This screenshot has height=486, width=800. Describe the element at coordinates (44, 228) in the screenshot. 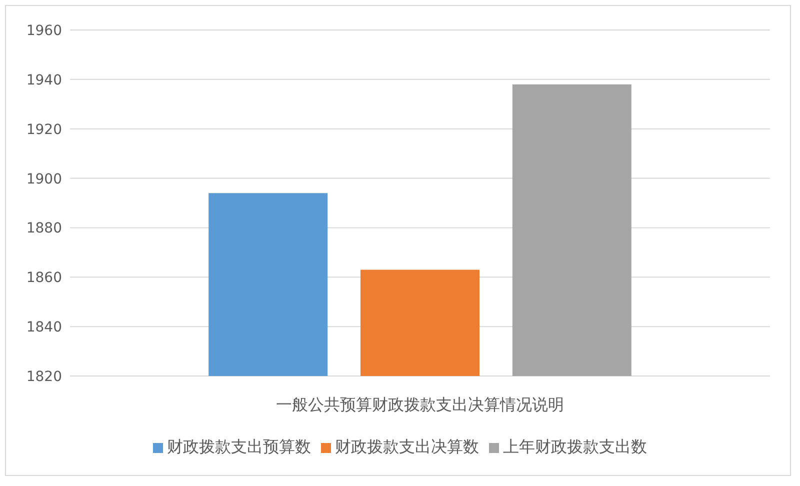

I see `y-tick-label: 1880` at that location.